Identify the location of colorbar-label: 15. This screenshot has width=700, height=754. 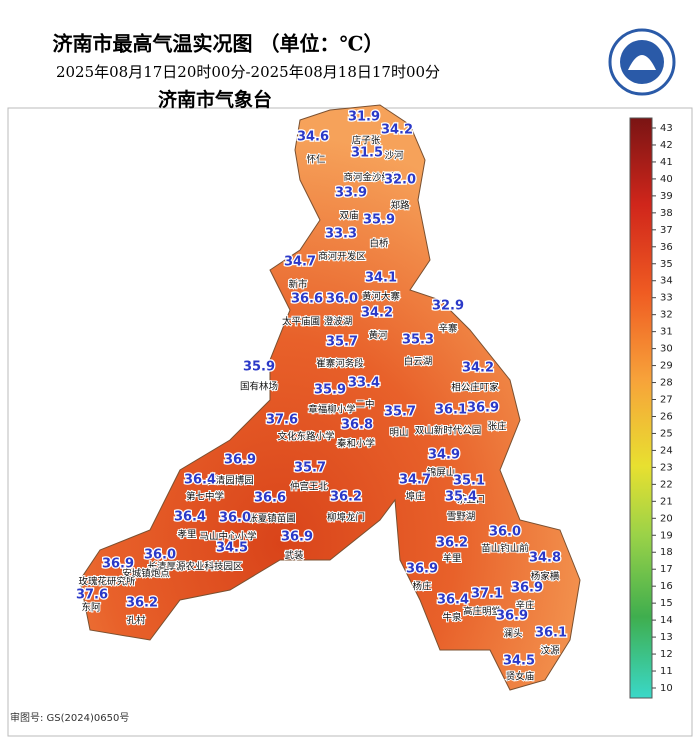
(666, 603).